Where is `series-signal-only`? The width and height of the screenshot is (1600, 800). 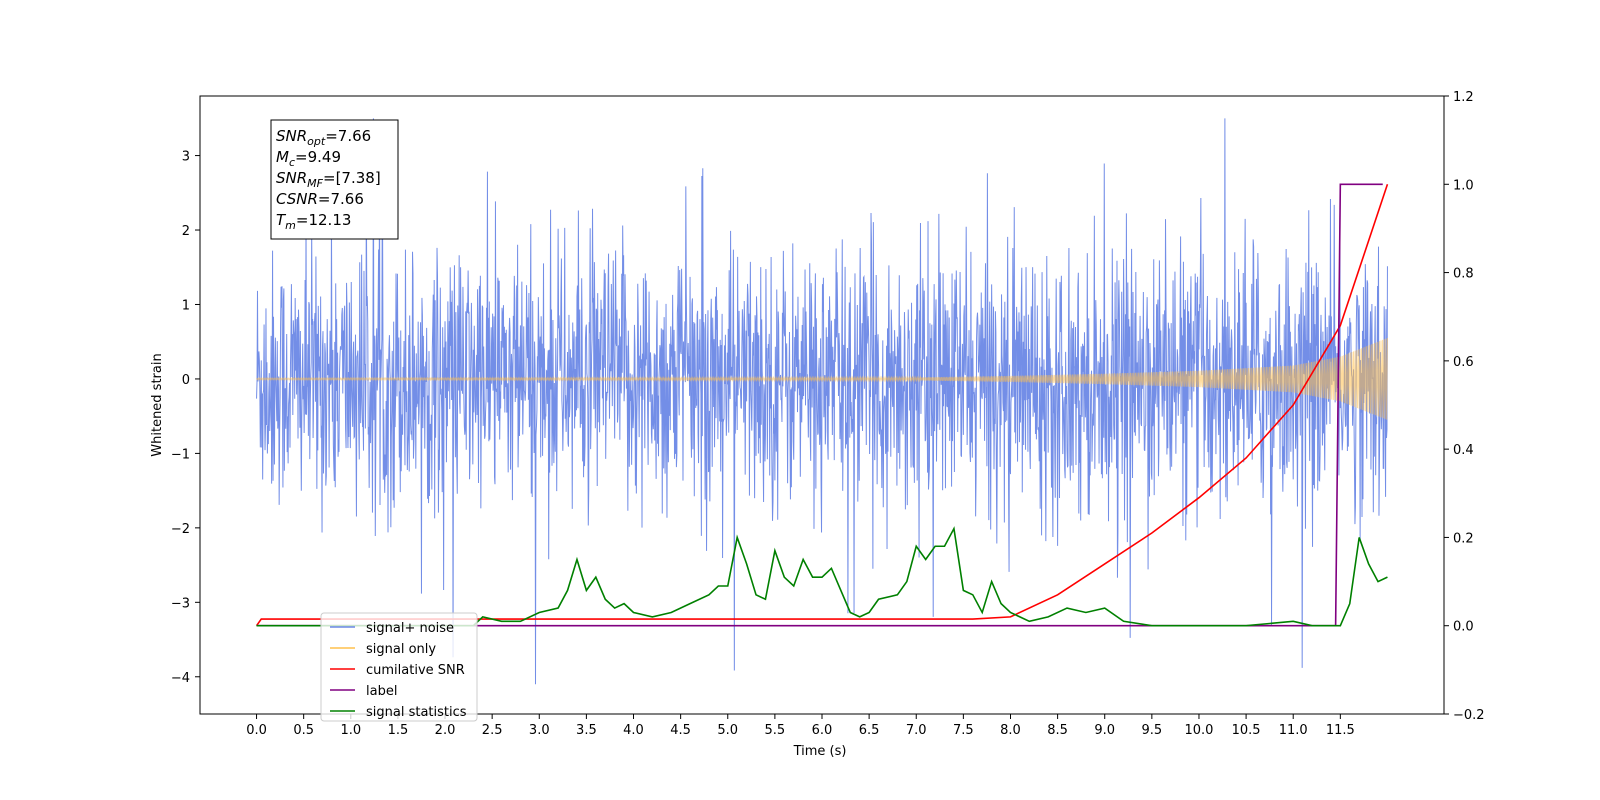 series-signal-only is located at coordinates (822, 378).